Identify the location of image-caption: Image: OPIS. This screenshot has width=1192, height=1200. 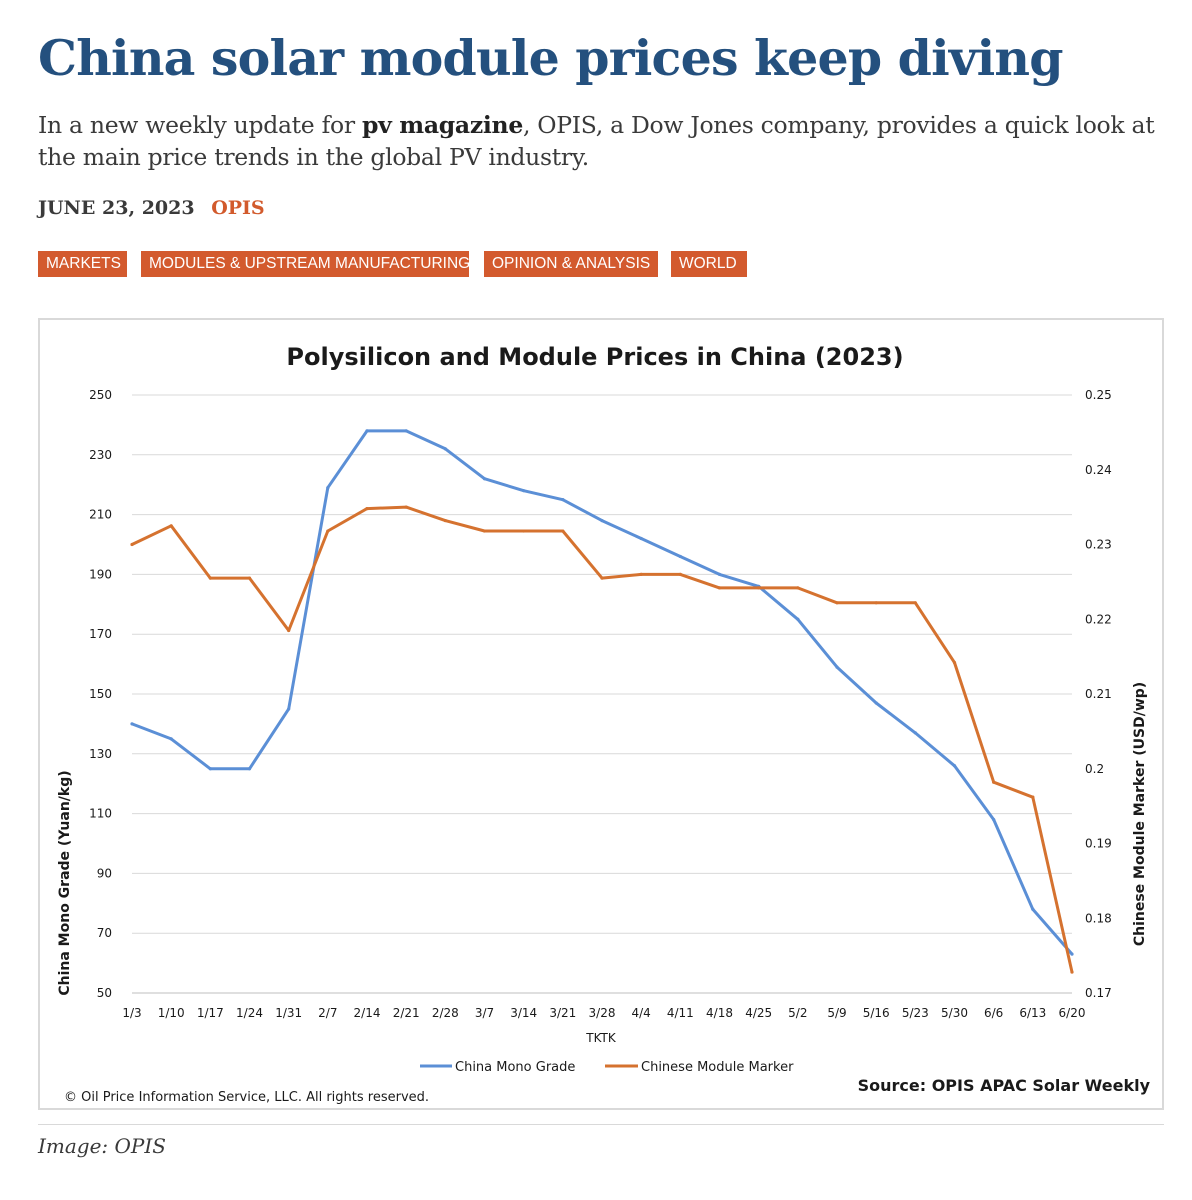
(102, 1146).